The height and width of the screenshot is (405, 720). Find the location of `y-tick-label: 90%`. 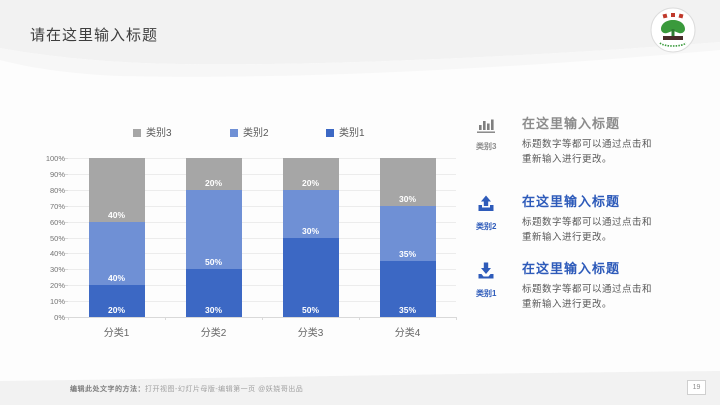

y-tick-label: 90% is located at coordinates (57, 174).